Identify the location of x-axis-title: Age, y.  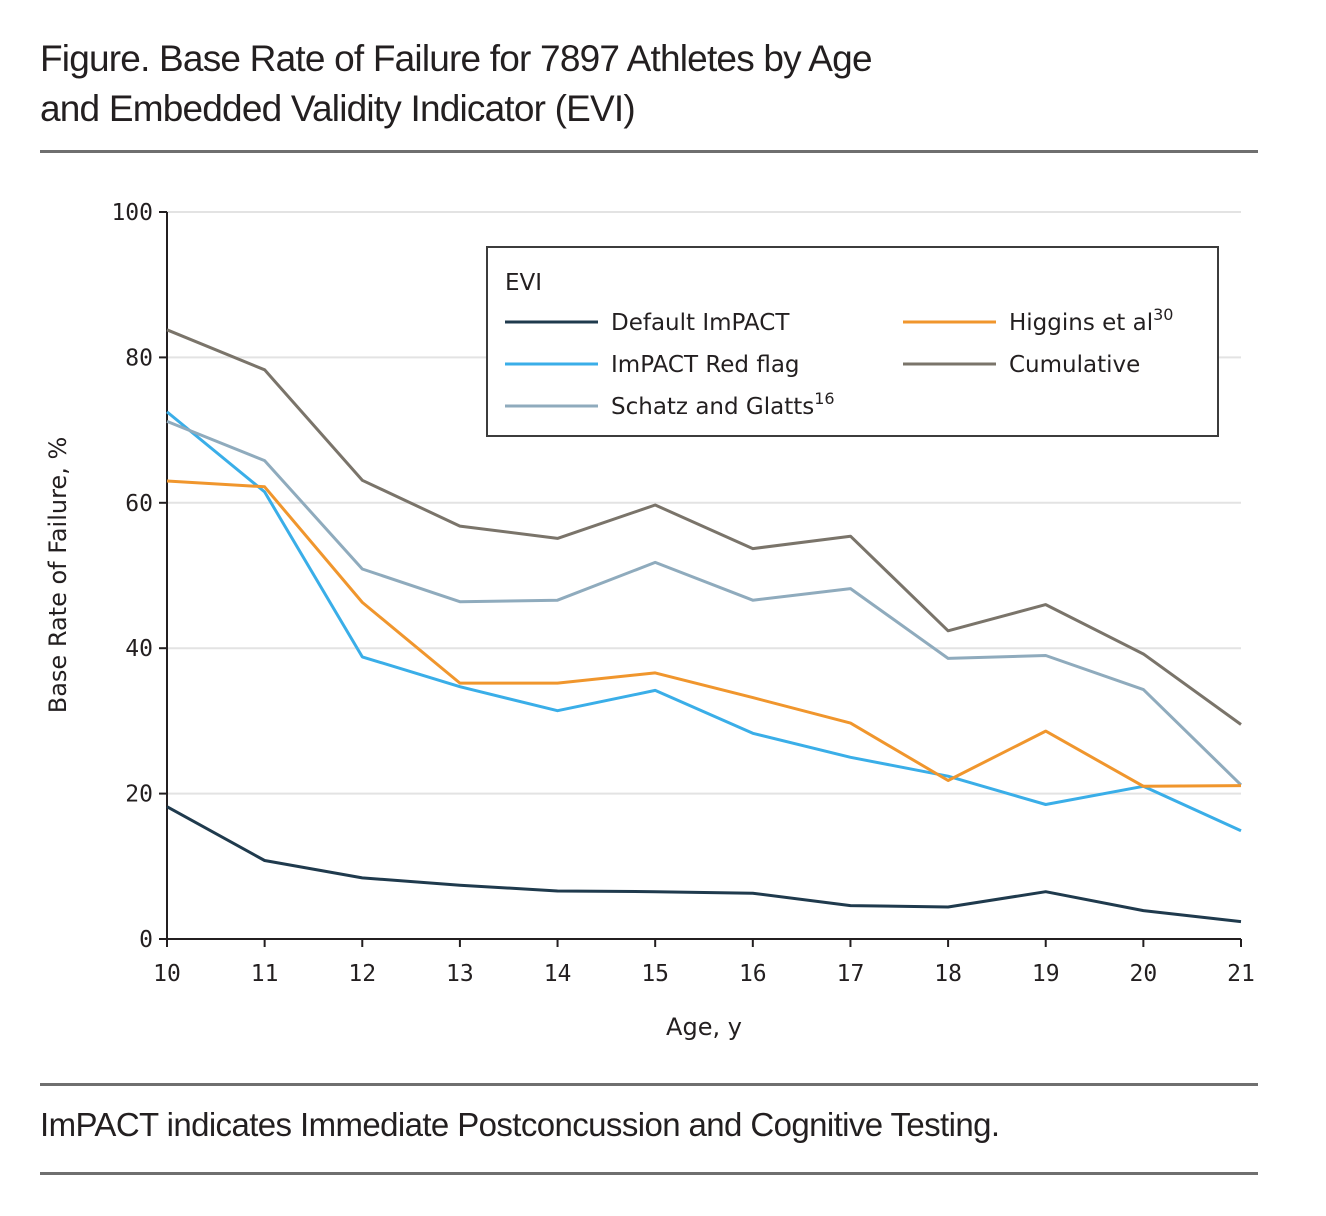
(704, 1027).